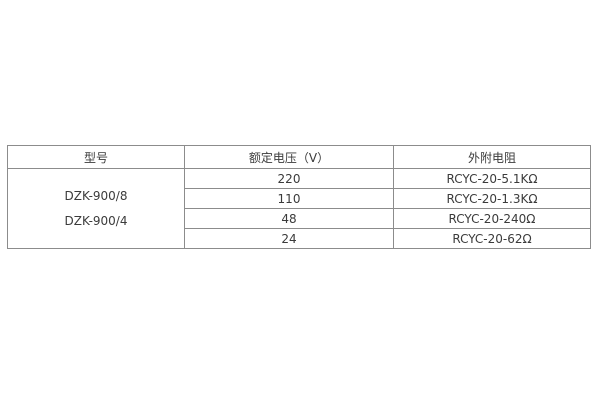 The image size is (600, 400). I want to click on table-row: 110 RCYC-20-1.3KΩ, so click(299, 198).